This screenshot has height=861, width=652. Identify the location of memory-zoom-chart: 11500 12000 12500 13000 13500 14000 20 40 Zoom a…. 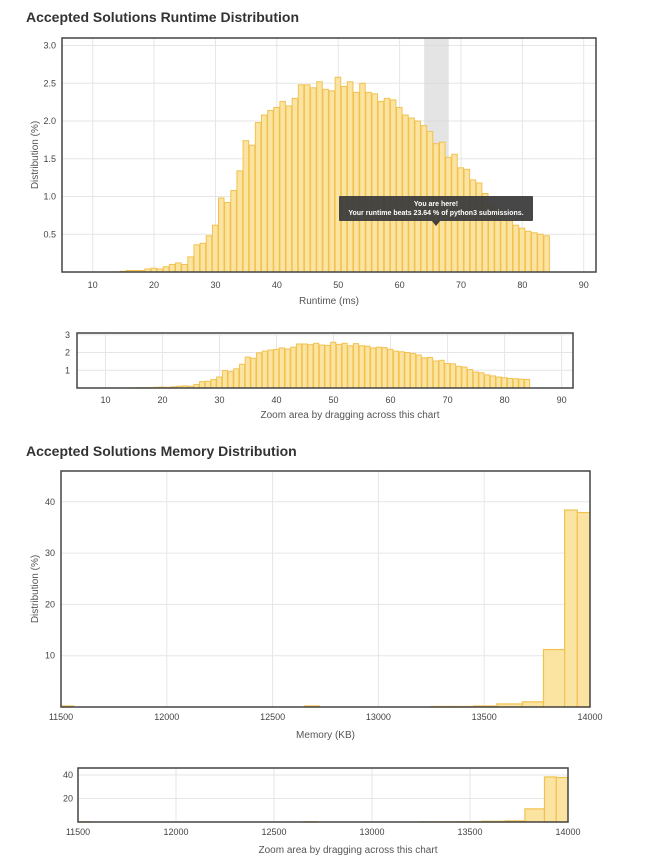
(322, 811).